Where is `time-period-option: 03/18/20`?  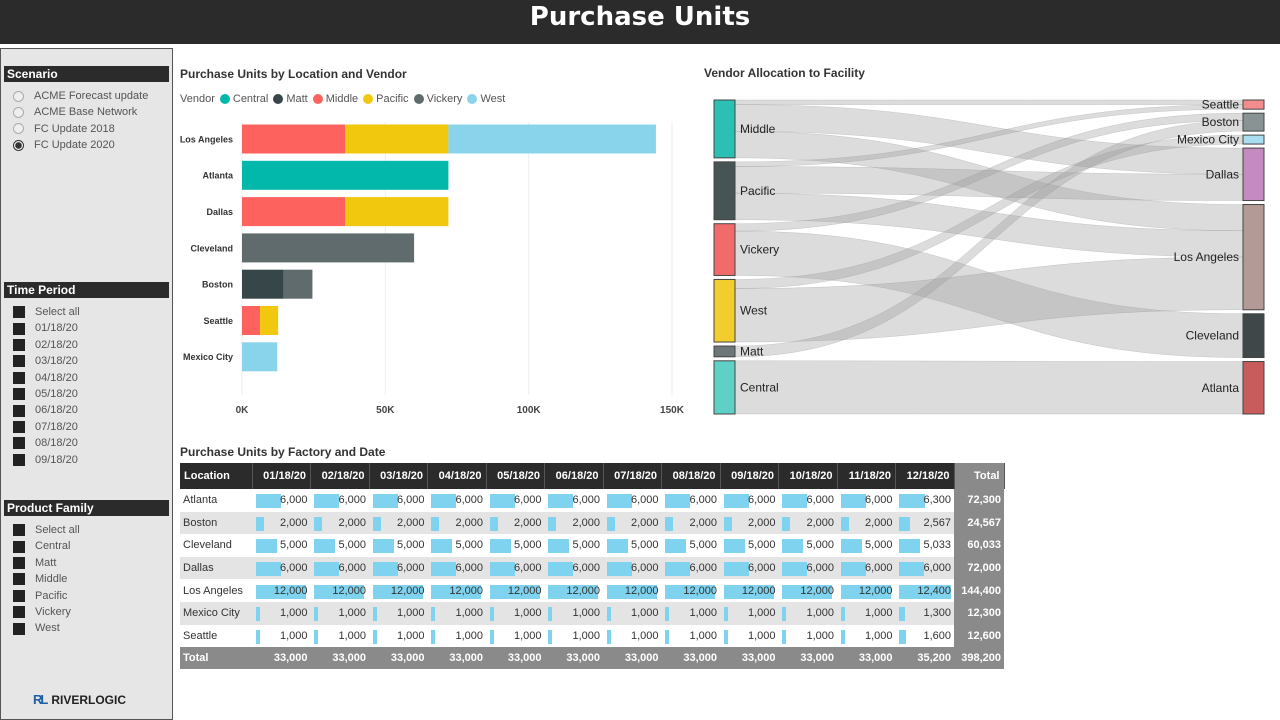
time-period-option: 03/18/20 is located at coordinates (46, 361).